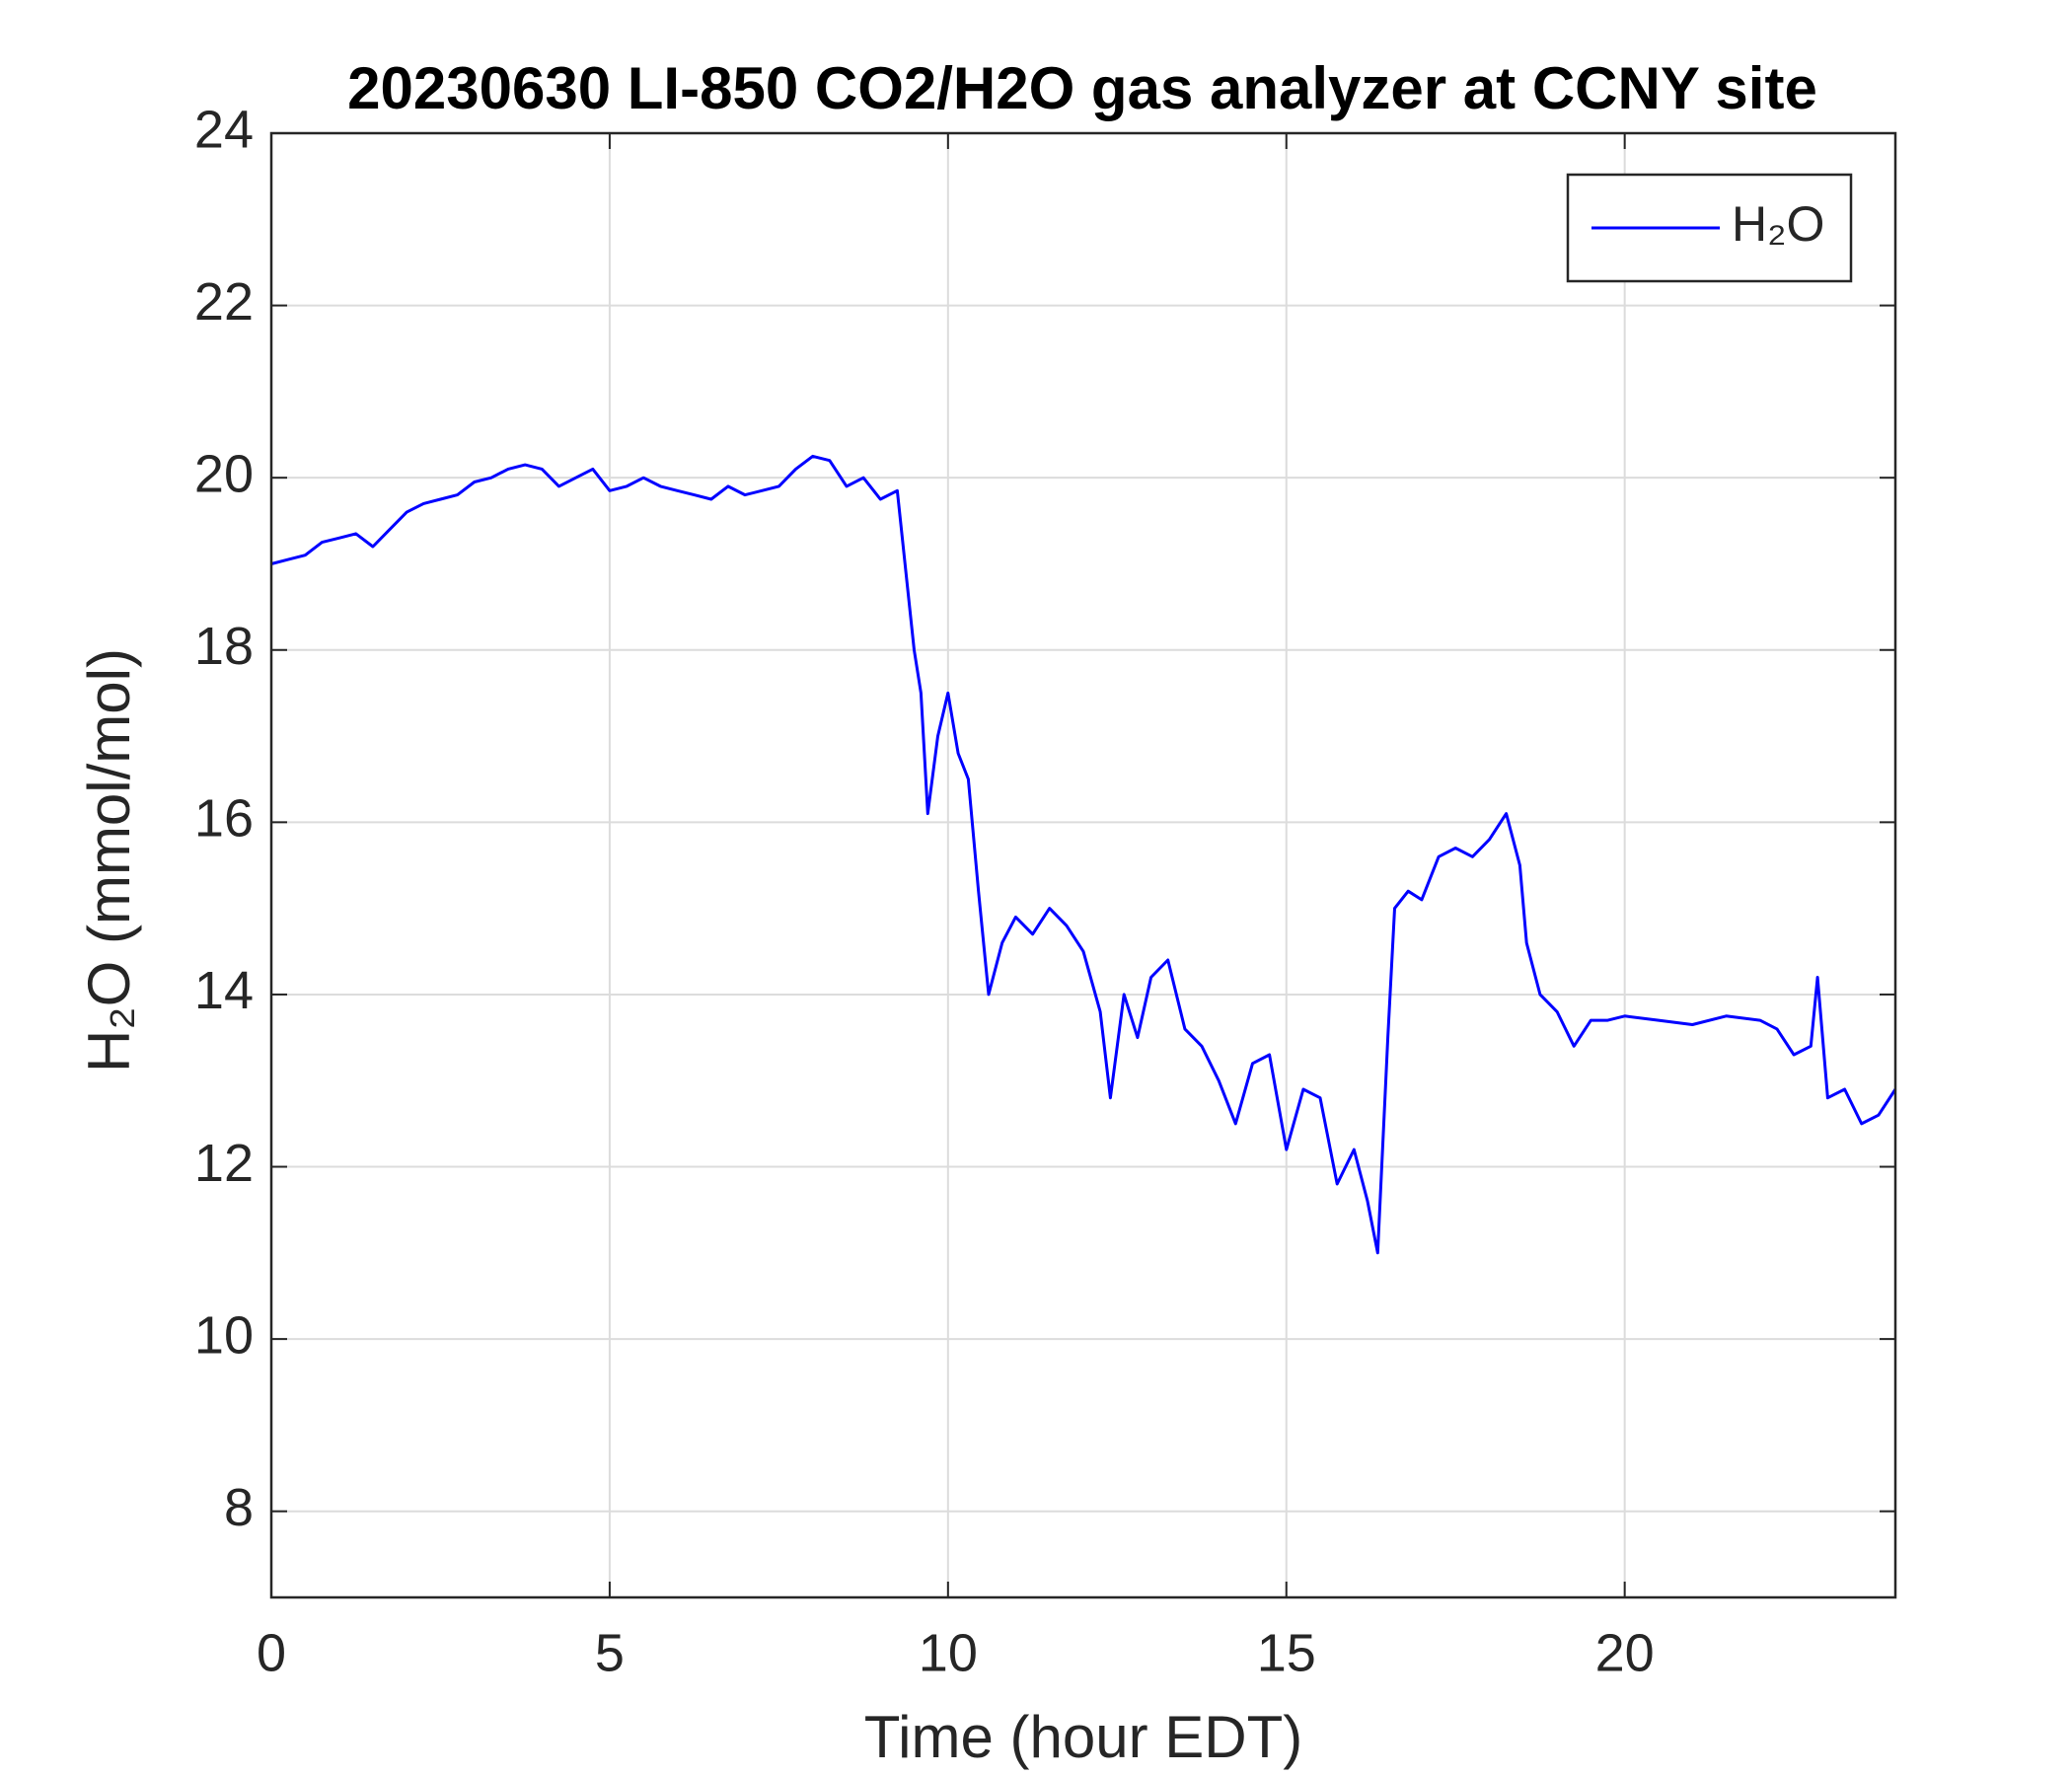 The width and height of the screenshot is (2072, 1776). I want to click on y-tick-label: 22, so click(224, 302).